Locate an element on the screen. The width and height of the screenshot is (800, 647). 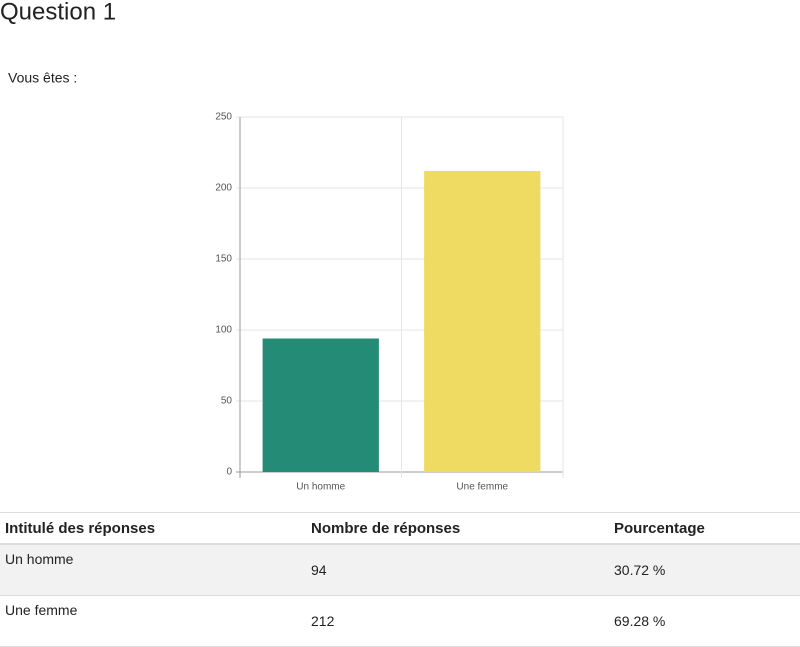
table-row: Une femme 212 69.28 % is located at coordinates (400, 621).